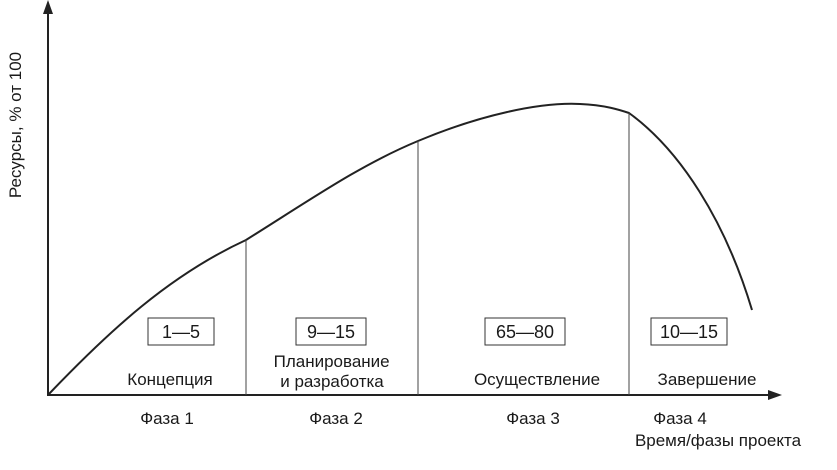  I want to click on y-axis-title: Ресурсы, % от 100, so click(15, 125).